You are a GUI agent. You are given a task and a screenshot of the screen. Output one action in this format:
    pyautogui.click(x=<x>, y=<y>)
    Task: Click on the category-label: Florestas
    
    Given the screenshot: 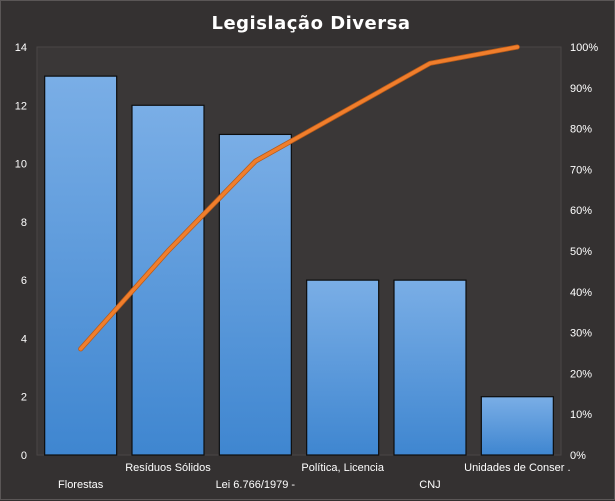 What is the action you would take?
    pyautogui.click(x=81, y=485)
    